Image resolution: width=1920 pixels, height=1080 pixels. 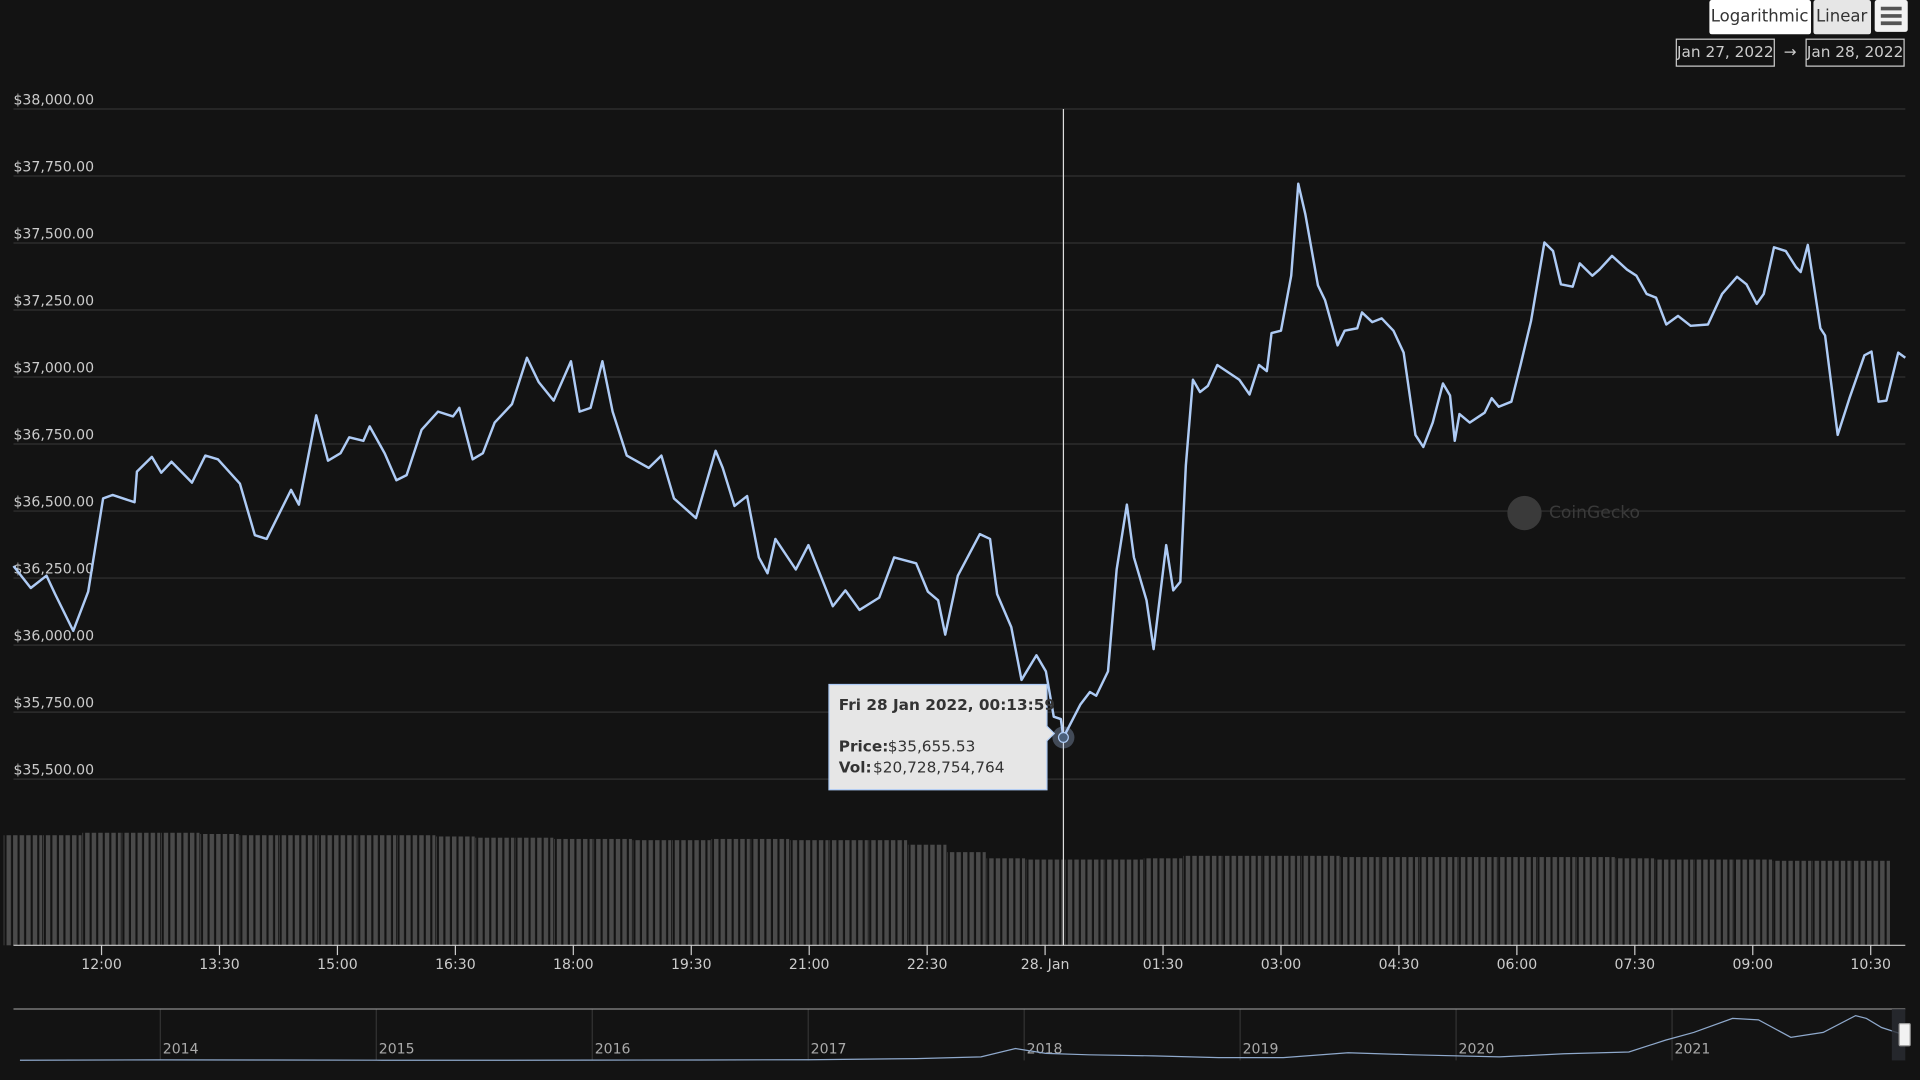 What do you see at coordinates (1517, 965) in the screenshot?
I see `x-tick-label: 06:00` at bounding box center [1517, 965].